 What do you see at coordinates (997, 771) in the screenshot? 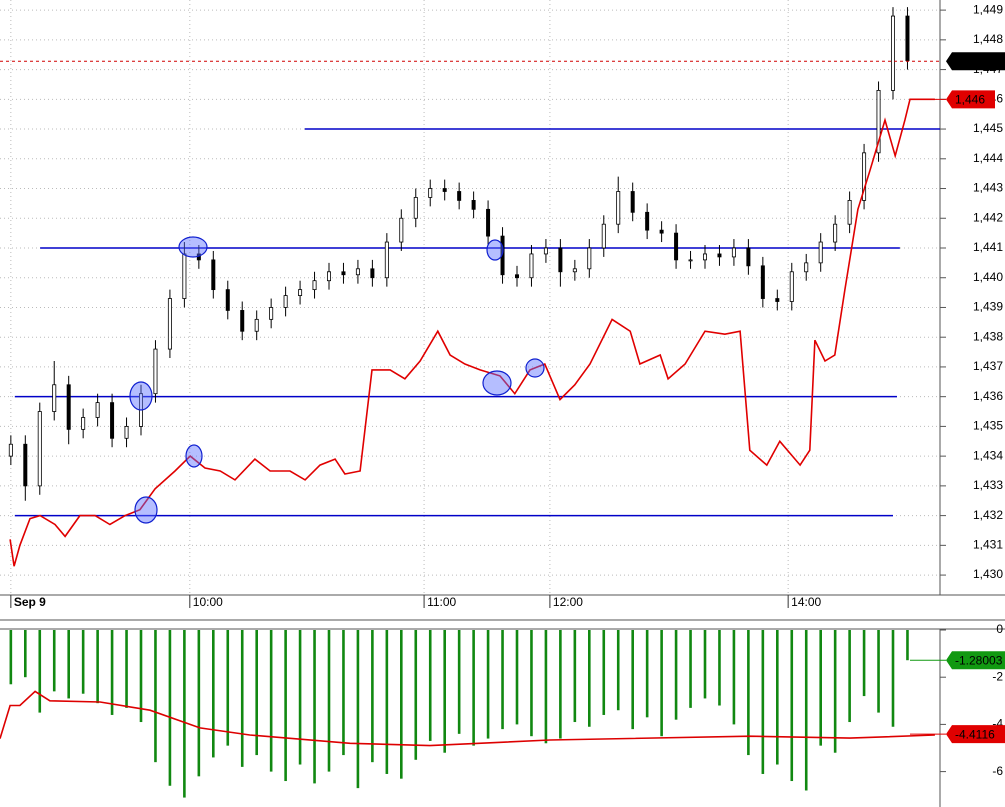
I see `y-tick-label: -6` at bounding box center [997, 771].